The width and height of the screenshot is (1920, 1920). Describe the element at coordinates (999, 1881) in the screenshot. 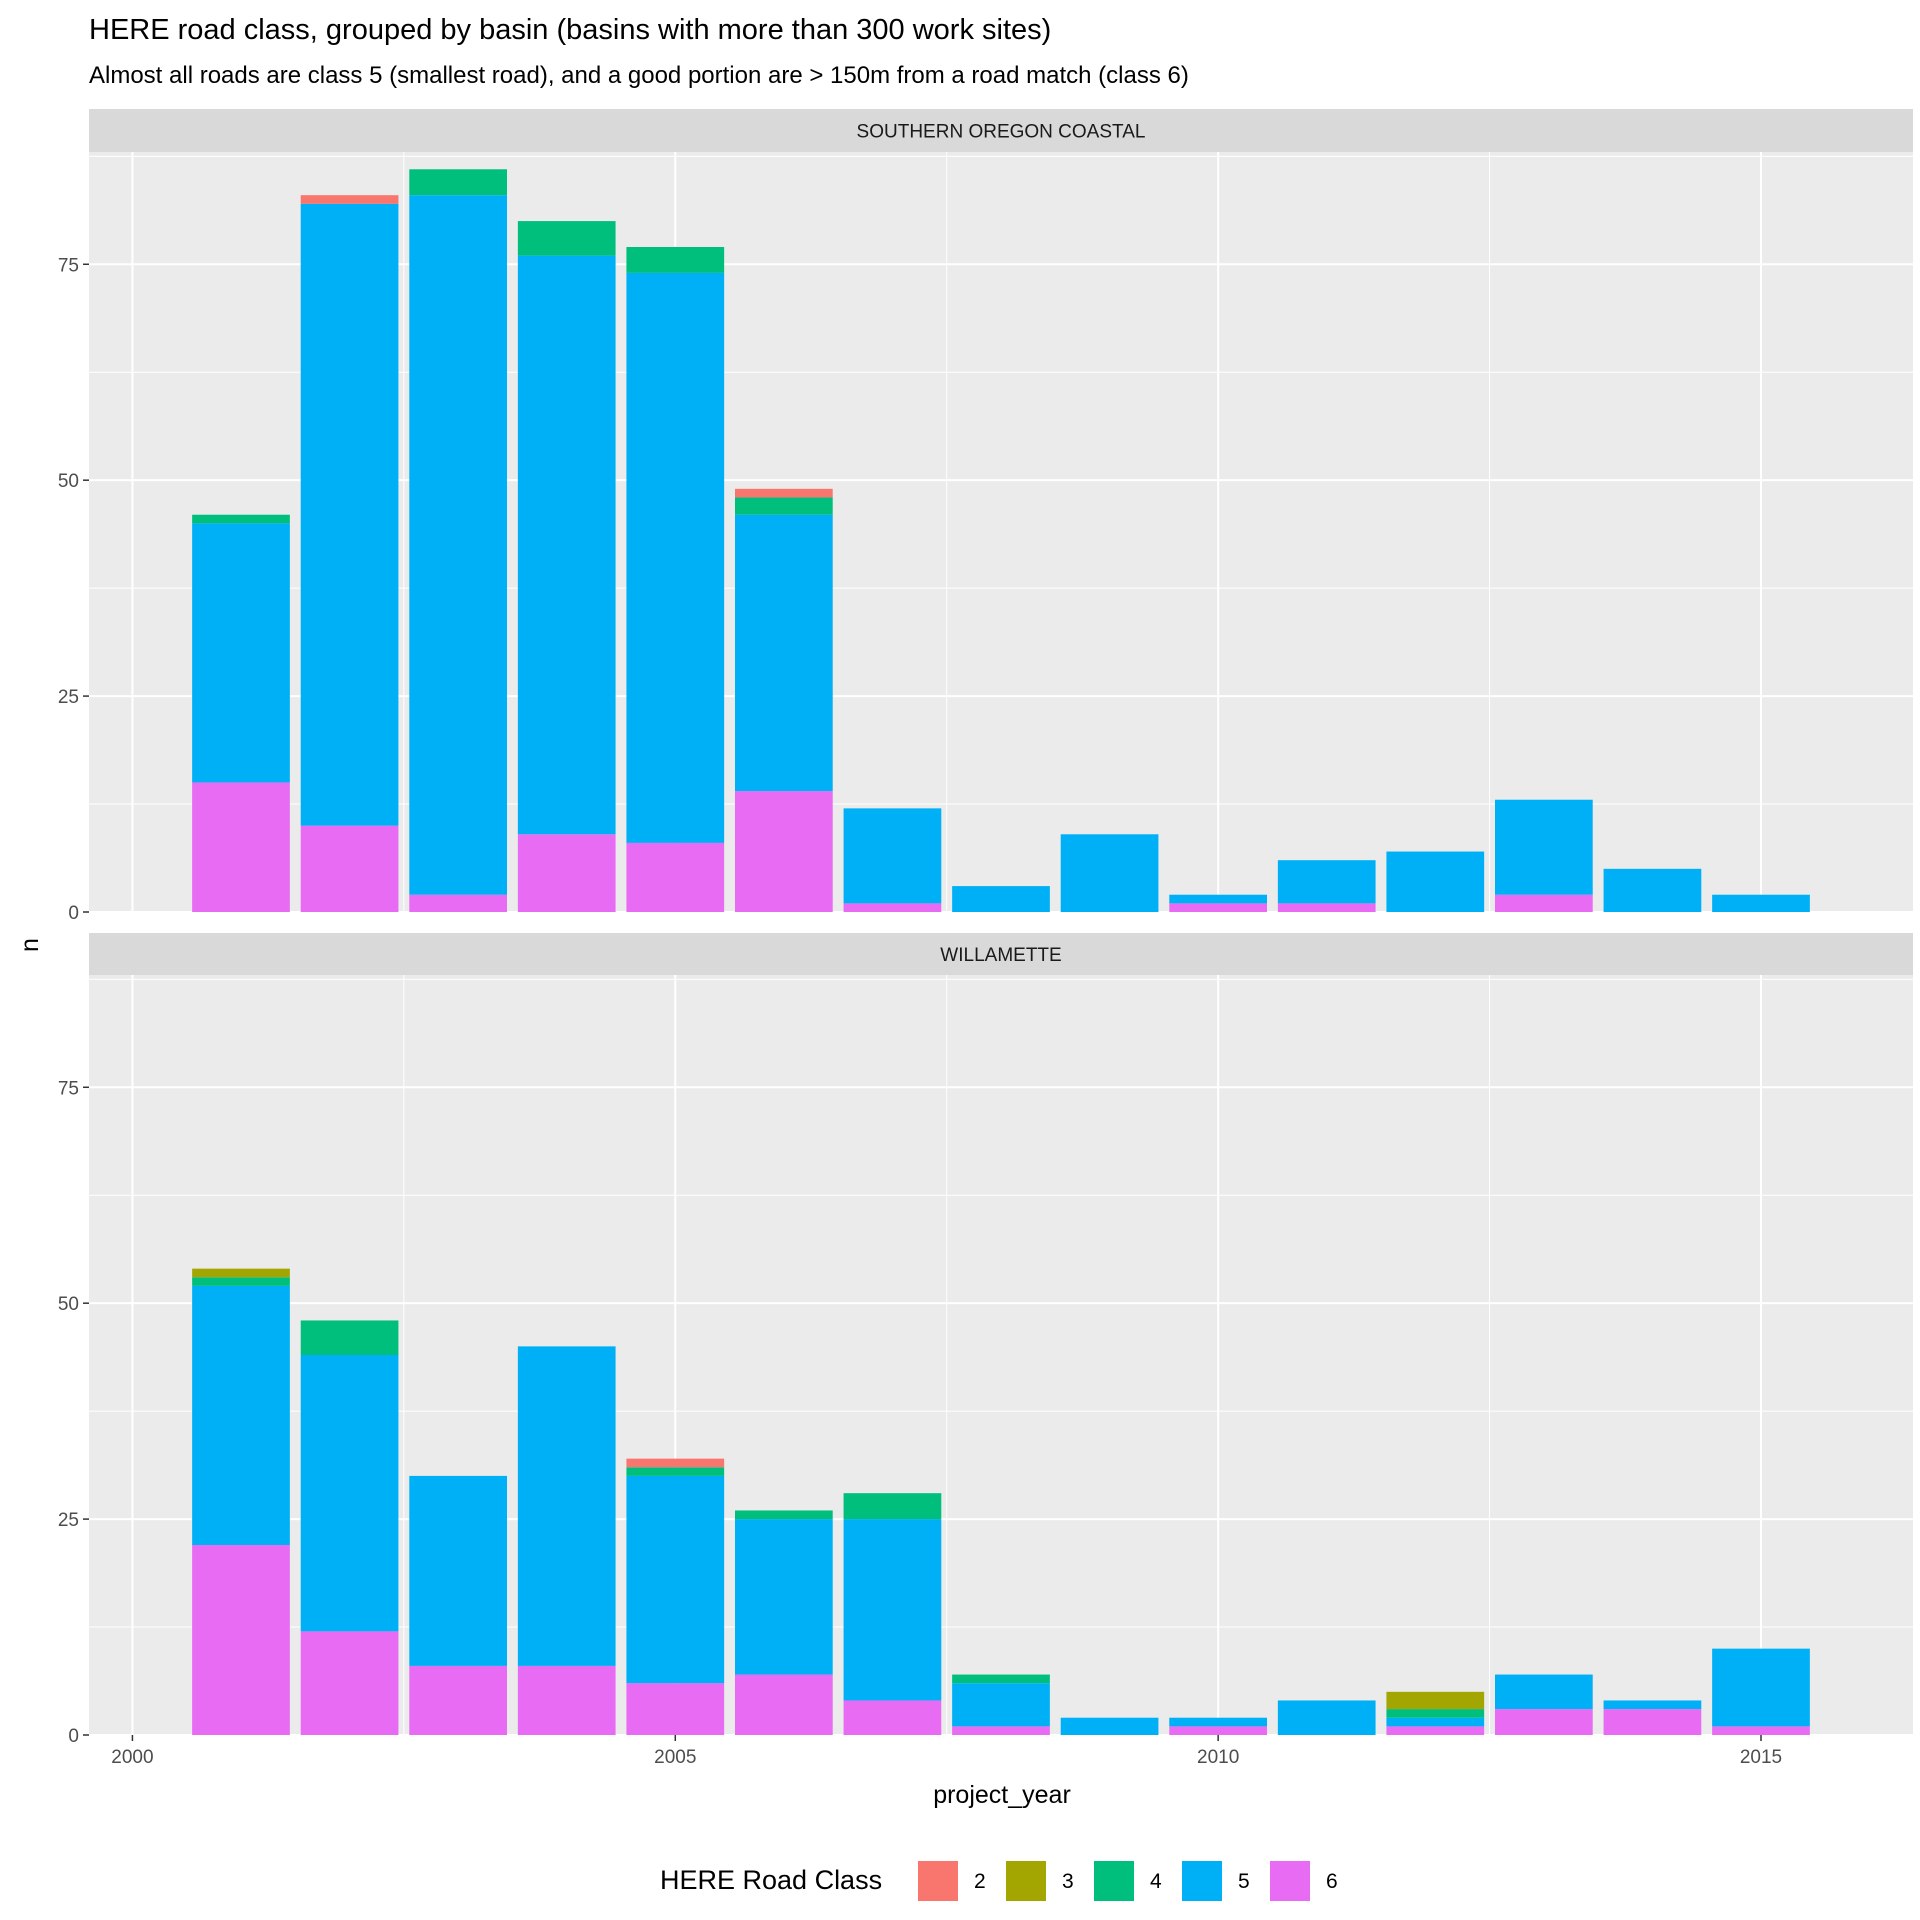

I see `legend: HERE Road Class 2 3 4 5 6` at that location.